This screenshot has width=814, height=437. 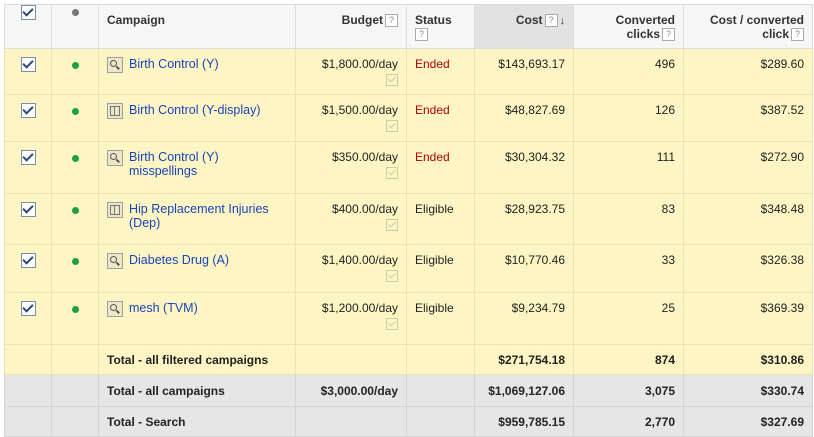 I want to click on cost-cell: $30,304.32, so click(x=524, y=167).